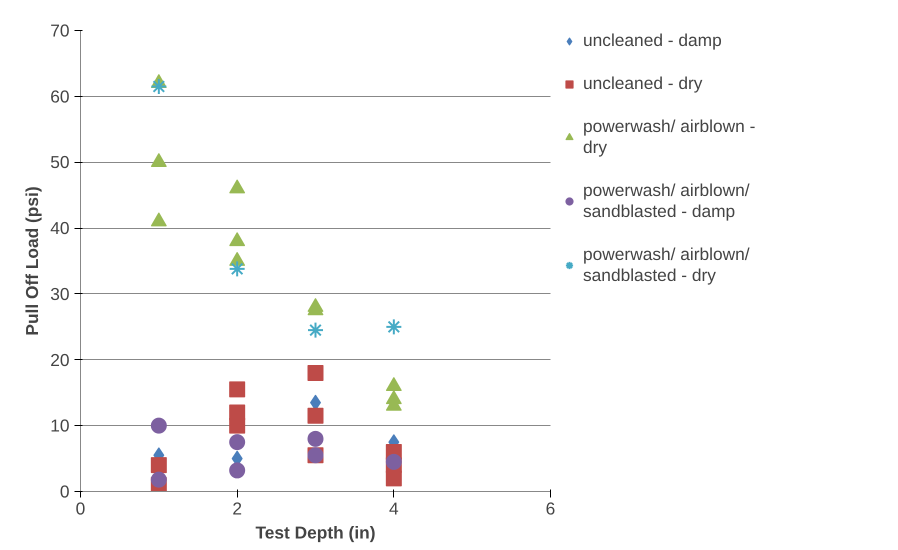 The height and width of the screenshot is (550, 898). What do you see at coordinates (32, 261) in the screenshot?
I see `y-axis-title: Pull Off Load (psi)` at bounding box center [32, 261].